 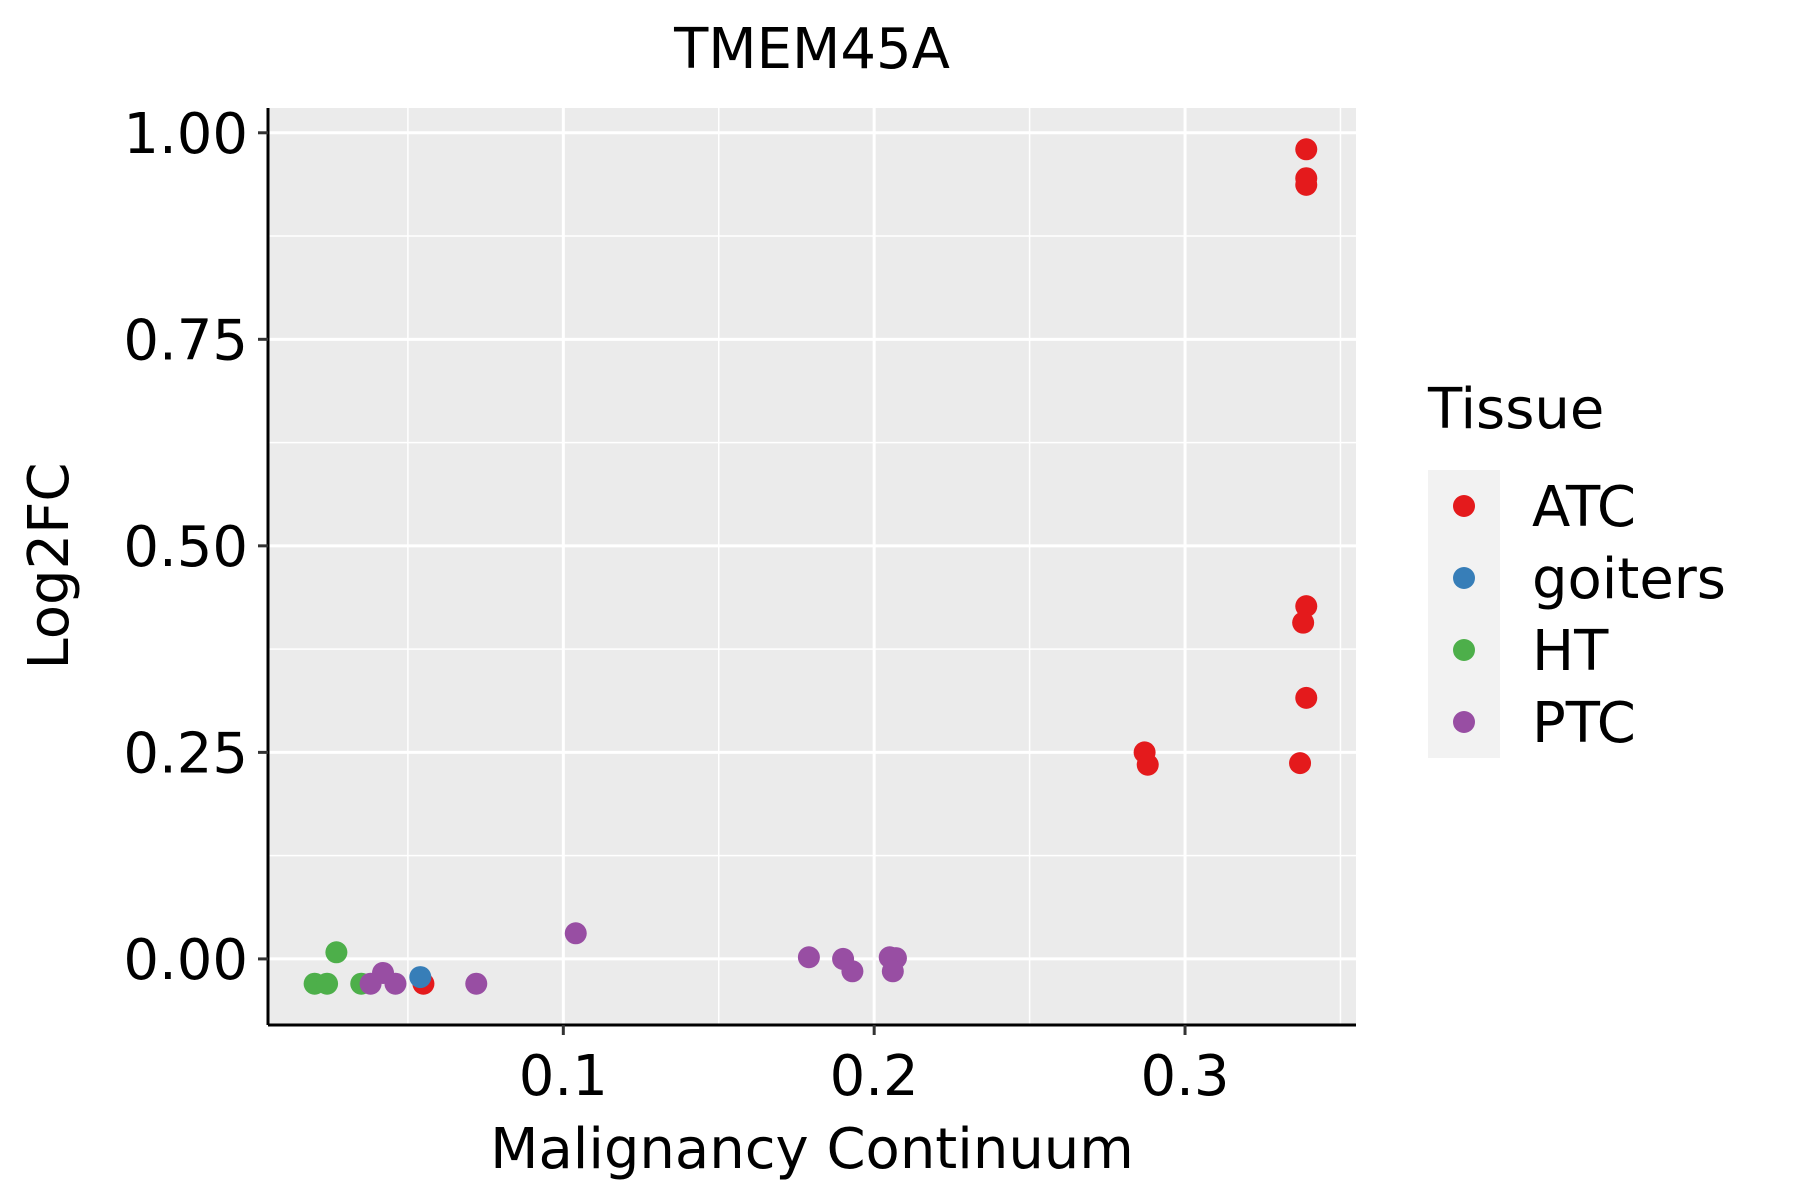 What do you see at coordinates (185, 960) in the screenshot?
I see `y-tick-label: 0.00` at bounding box center [185, 960].